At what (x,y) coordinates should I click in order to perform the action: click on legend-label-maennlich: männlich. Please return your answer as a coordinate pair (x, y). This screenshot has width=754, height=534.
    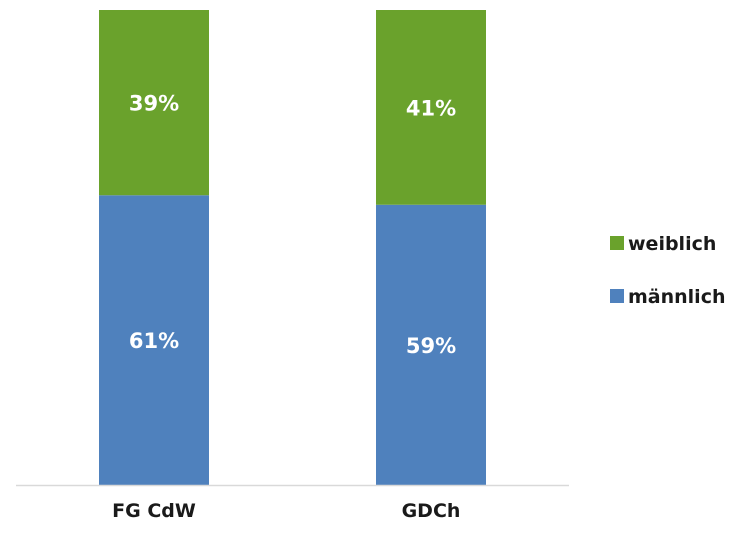
    Looking at the image, I should click on (677, 297).